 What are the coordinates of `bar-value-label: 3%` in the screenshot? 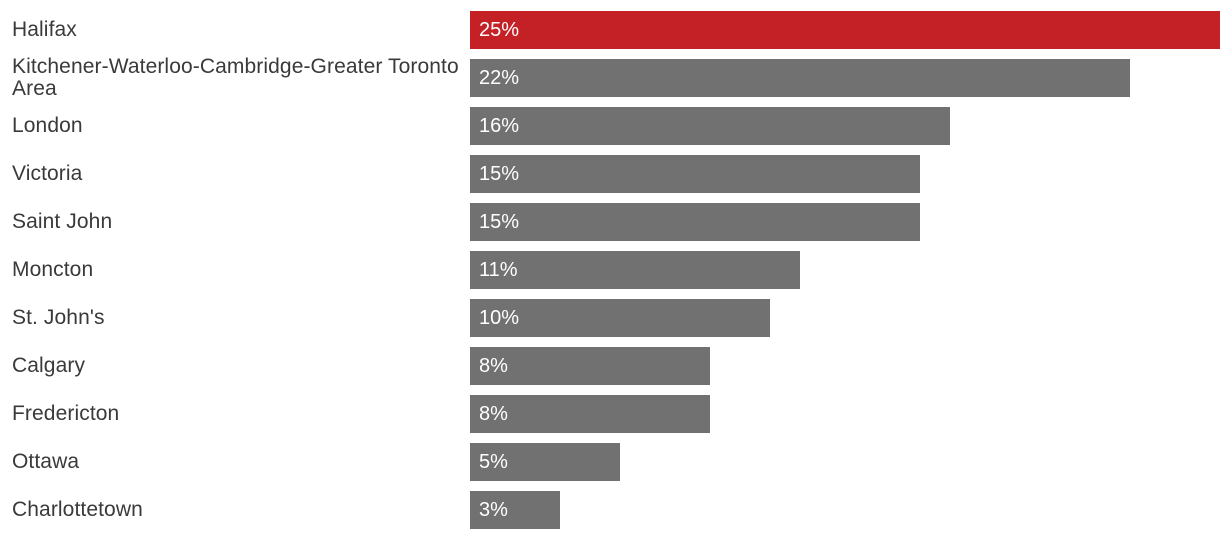 It's located at (493, 509).